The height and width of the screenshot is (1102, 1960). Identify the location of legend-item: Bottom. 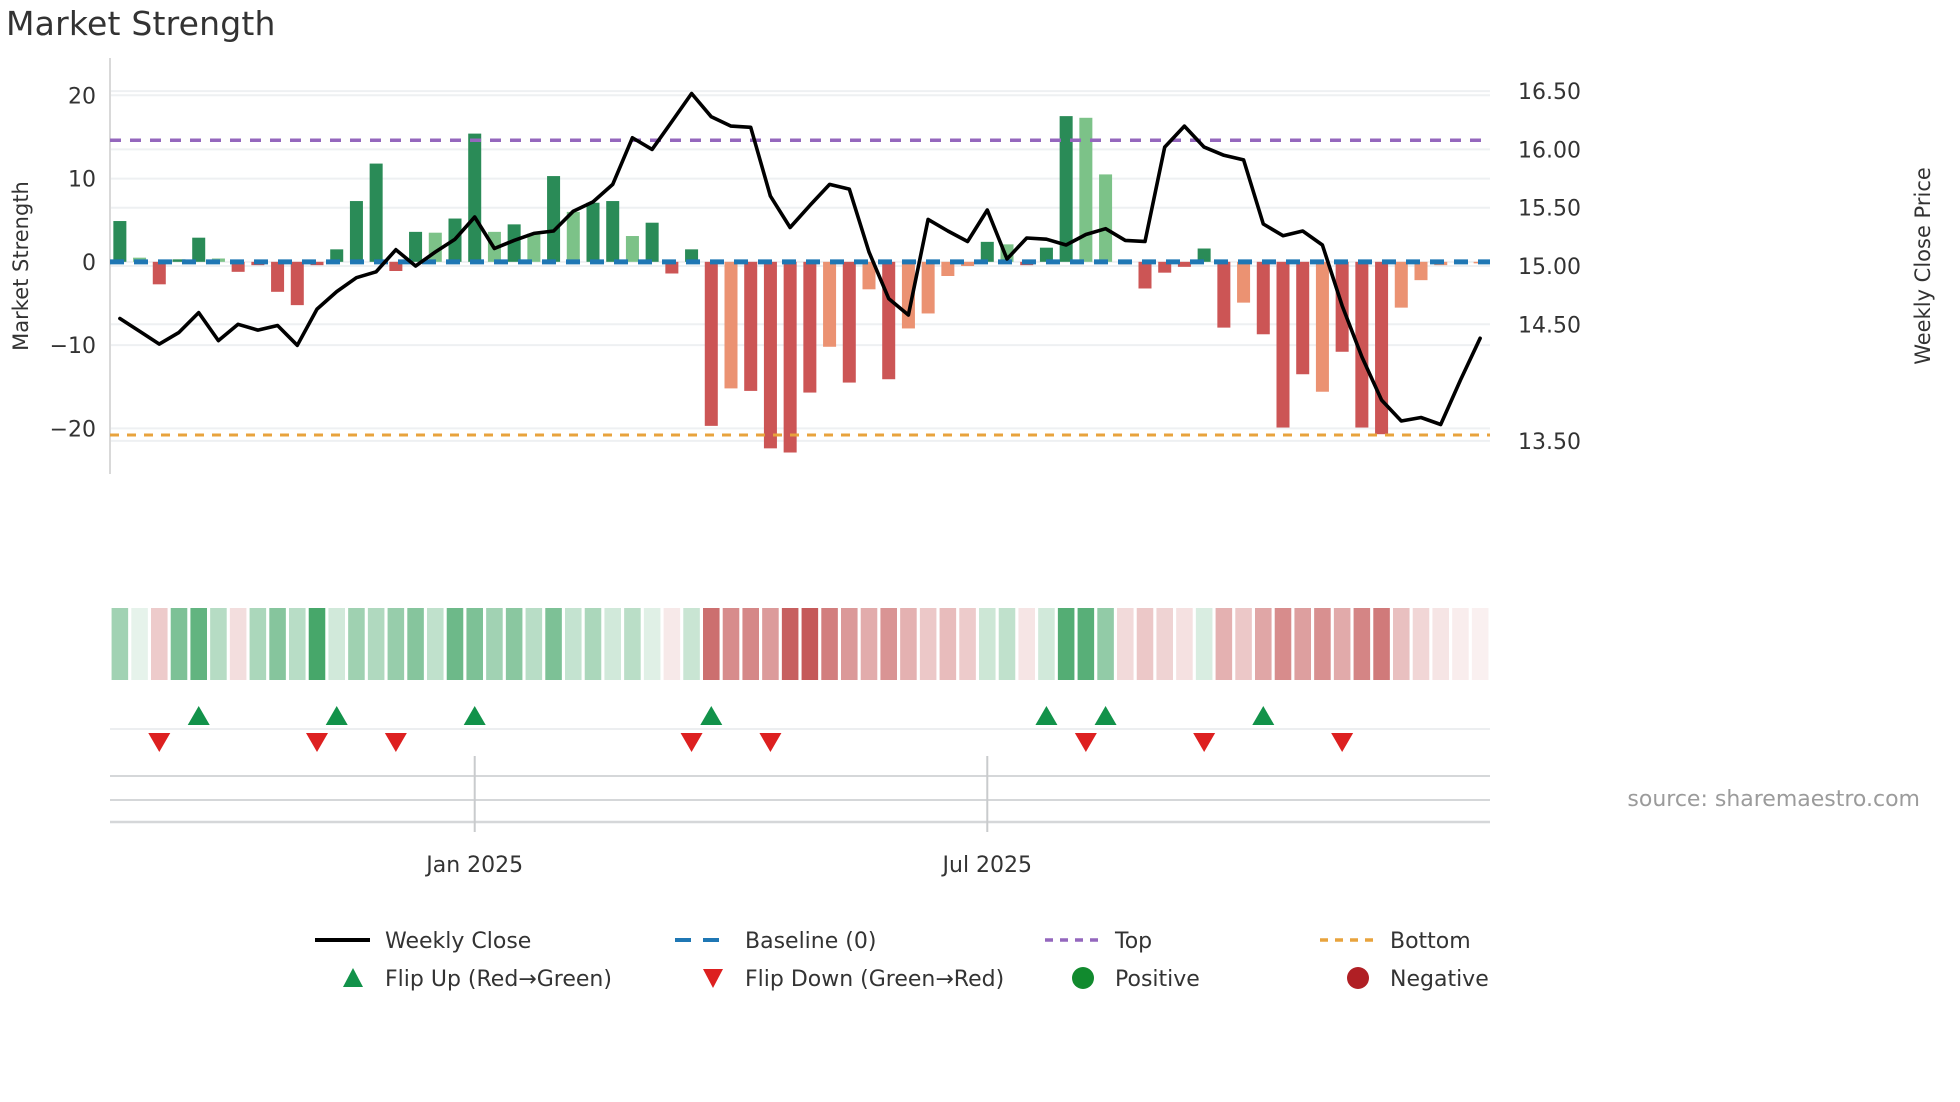
(1395, 941).